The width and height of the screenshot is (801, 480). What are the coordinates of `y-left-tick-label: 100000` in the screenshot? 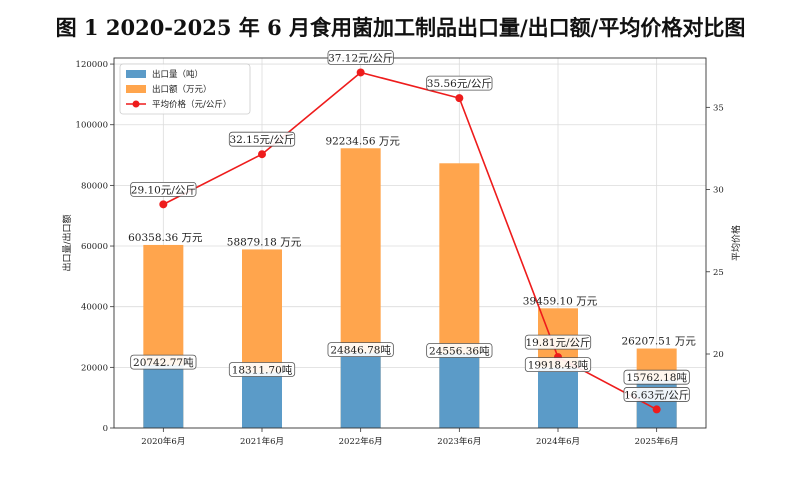 It's located at (92, 126).